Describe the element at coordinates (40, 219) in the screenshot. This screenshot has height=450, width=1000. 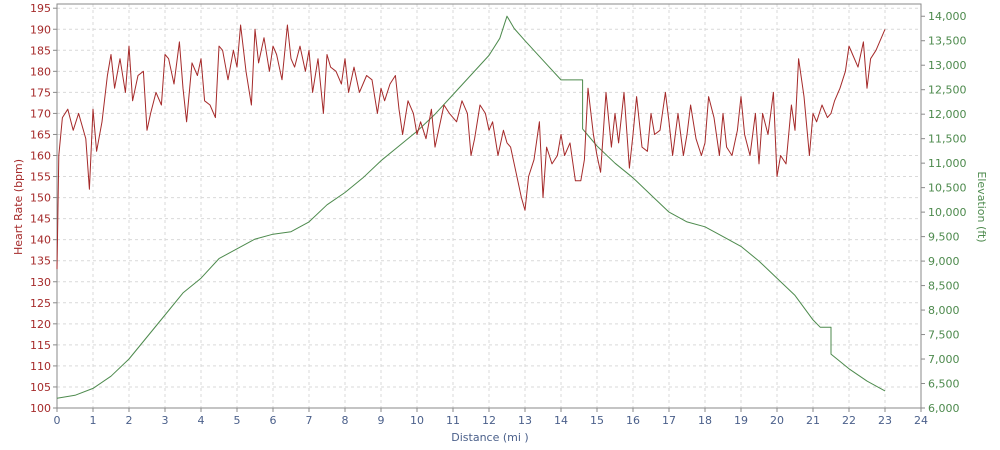
I see `y-left-tick-label: 145` at that location.